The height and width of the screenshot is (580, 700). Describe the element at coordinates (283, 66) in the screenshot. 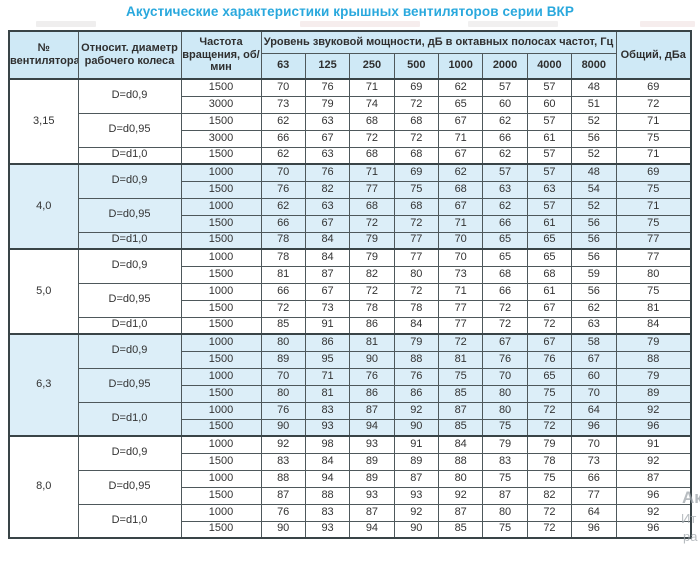

I see `header-freq-63: 63` at that location.